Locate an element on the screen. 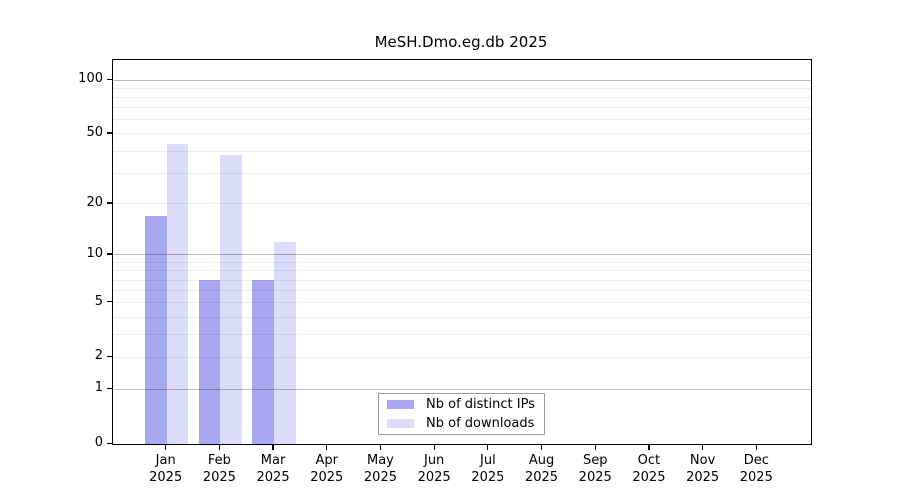  x-tick-label-jan: Jan 2025 is located at coordinates (166, 469).